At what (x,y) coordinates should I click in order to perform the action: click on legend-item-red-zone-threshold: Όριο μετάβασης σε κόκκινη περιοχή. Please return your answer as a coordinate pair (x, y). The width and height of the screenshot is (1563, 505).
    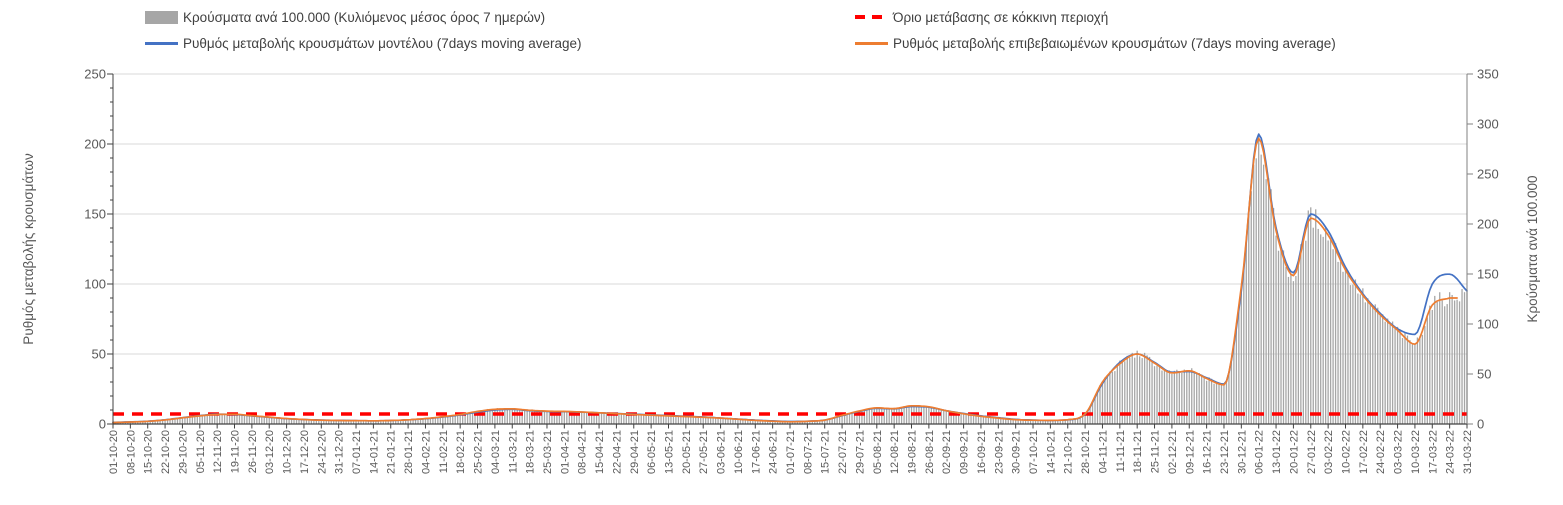
    Looking at the image, I should click on (981, 17).